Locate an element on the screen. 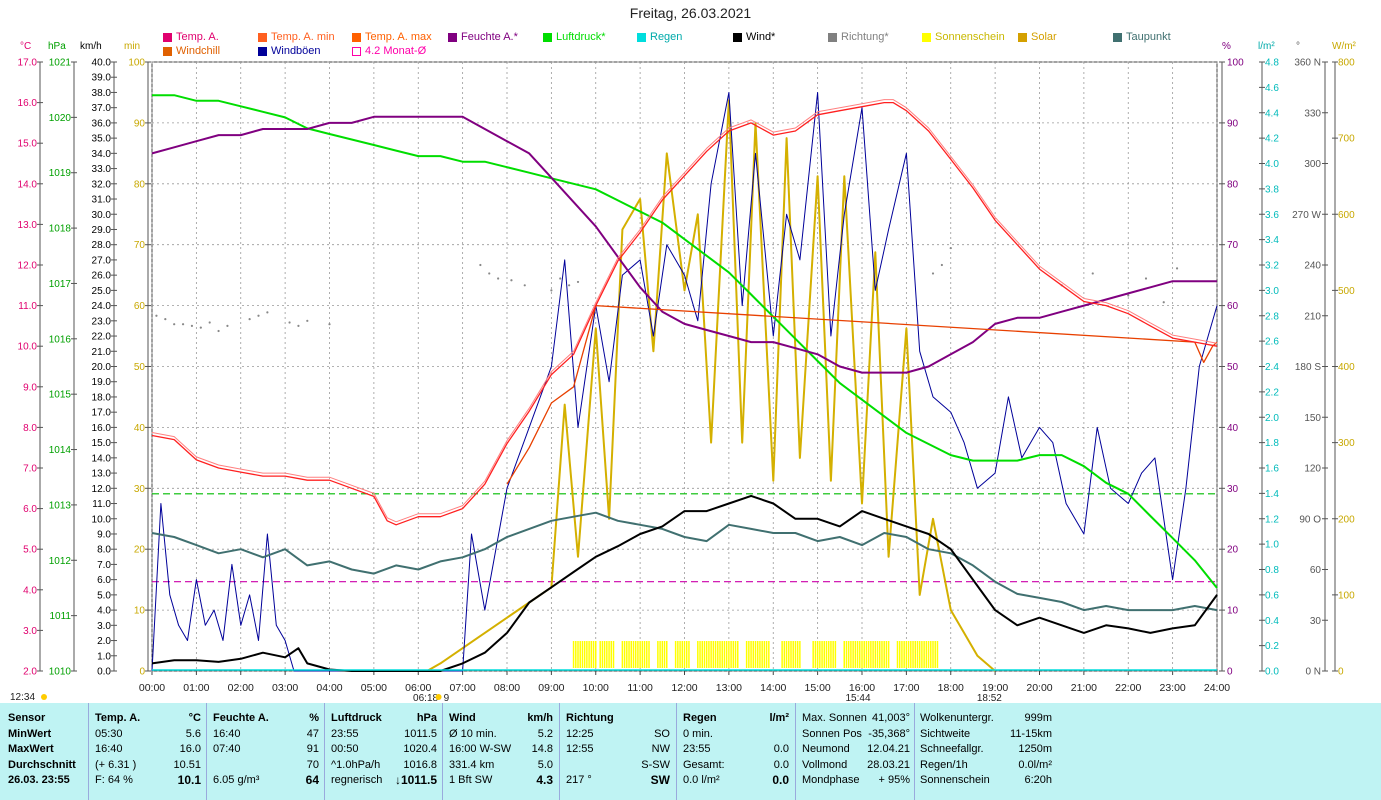 This screenshot has width=1381, height=800. kmh-axis-label: 21.0 is located at coordinates (102, 352).